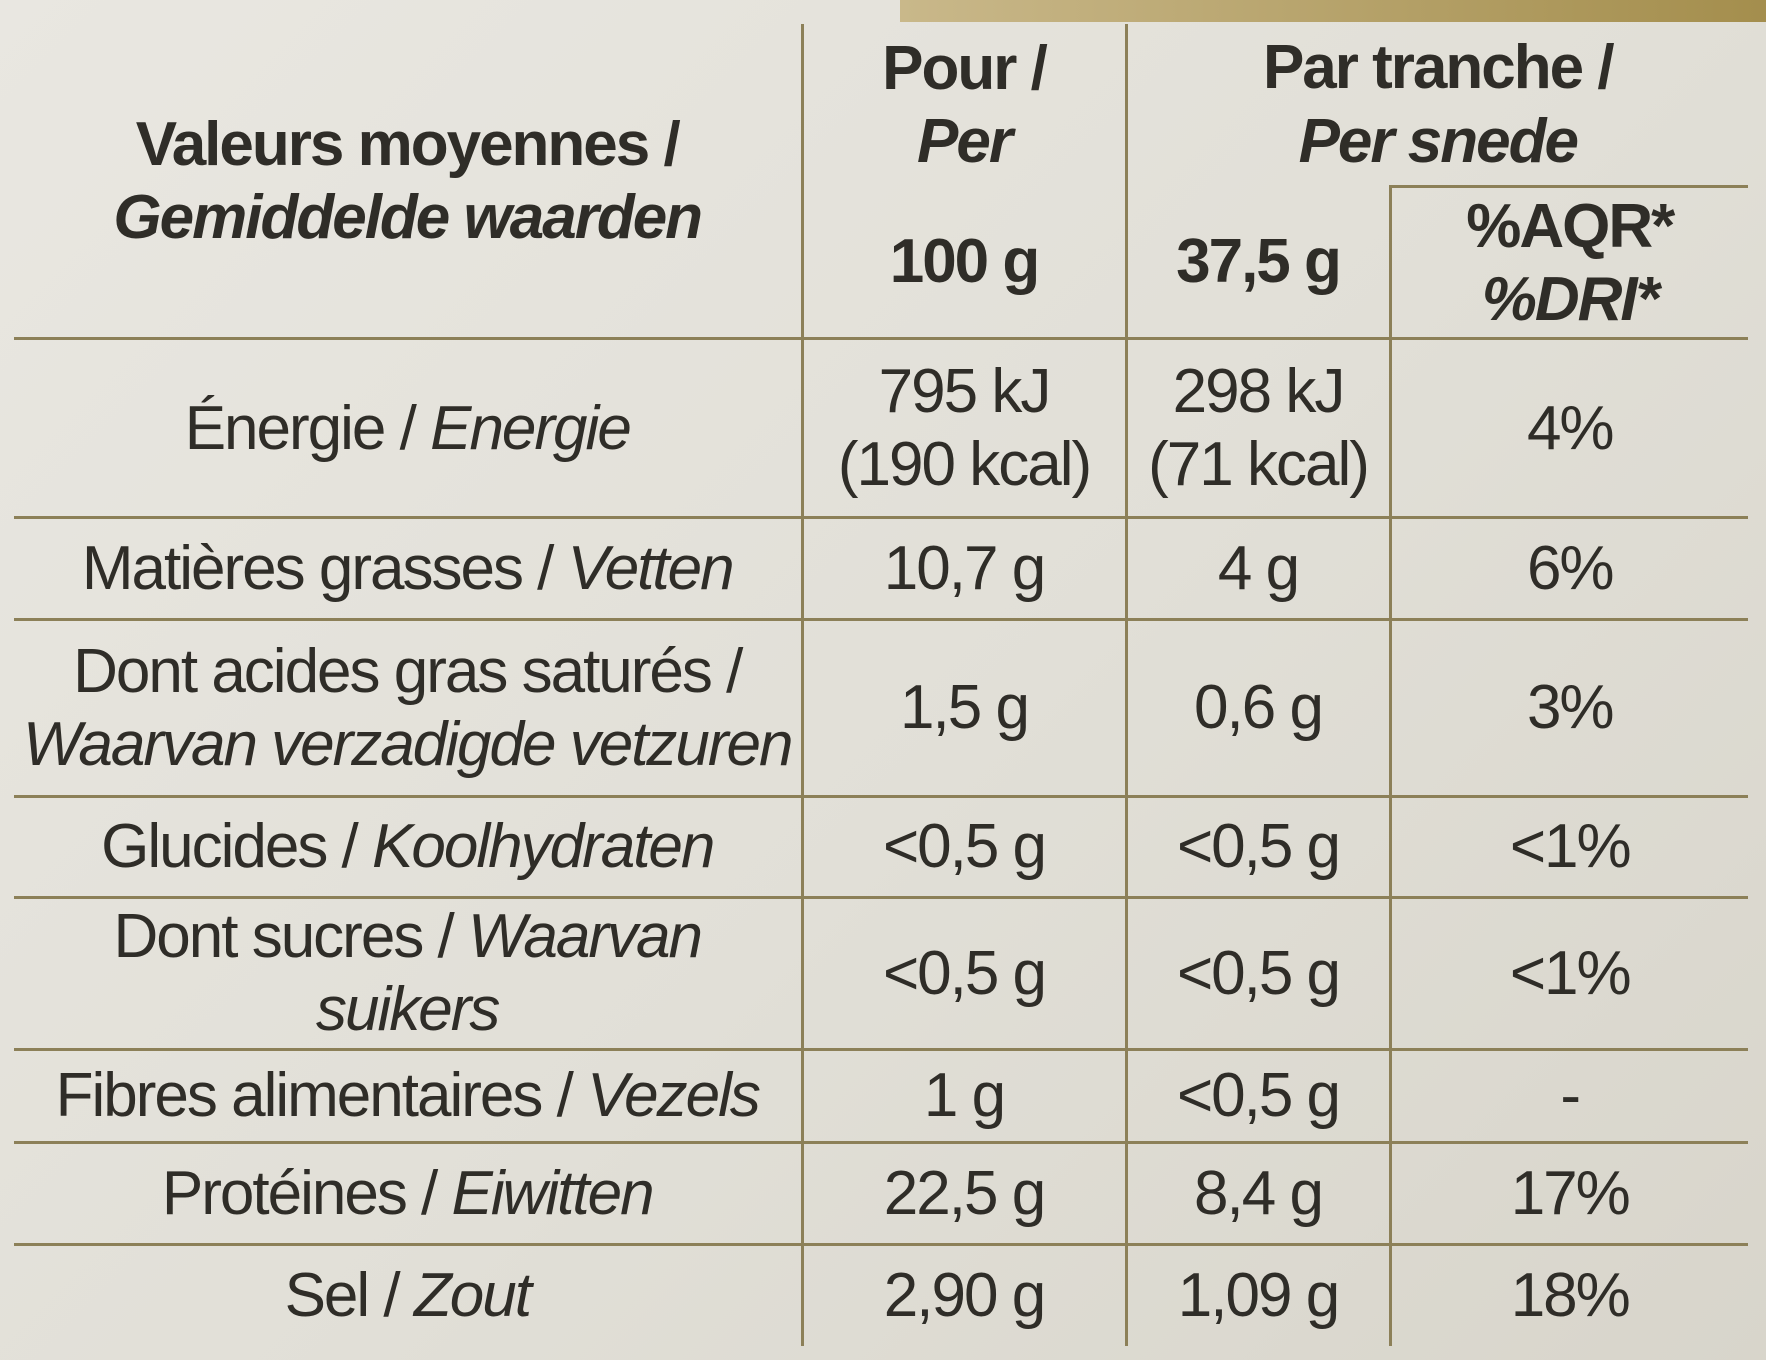  Describe the element at coordinates (1258, 263) in the screenshot. I see `header-slice-amount: 37,5 g` at that location.